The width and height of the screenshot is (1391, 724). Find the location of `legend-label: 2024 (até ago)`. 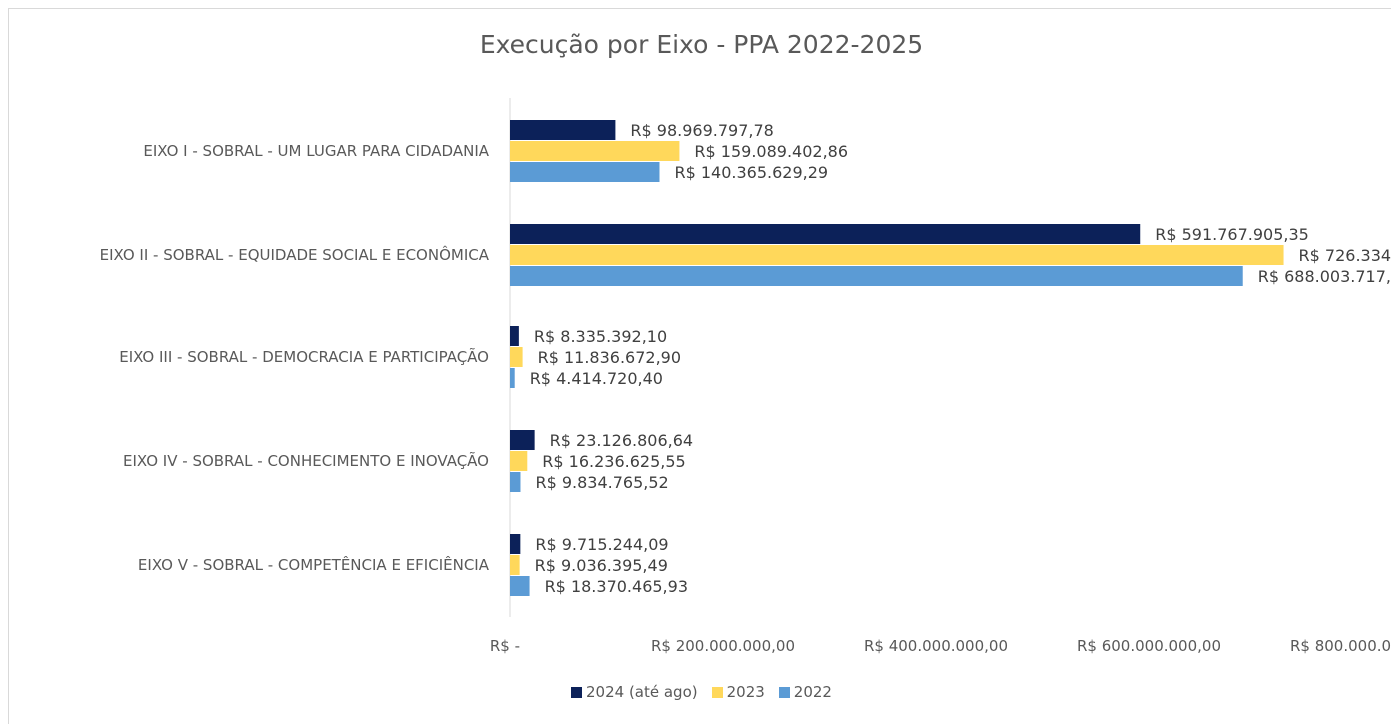

legend-label: 2024 (até ago) is located at coordinates (642, 692).